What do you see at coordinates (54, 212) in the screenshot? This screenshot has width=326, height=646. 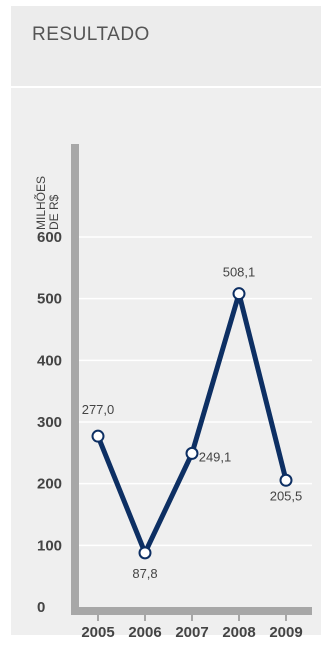 I see `y-axis-unit-line: DE R$` at bounding box center [54, 212].